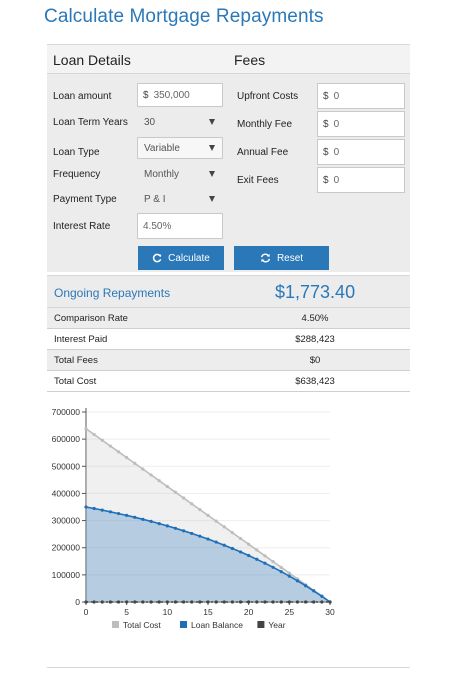  I want to click on page-title: Calculate Mortgage Repayments, so click(184, 16).